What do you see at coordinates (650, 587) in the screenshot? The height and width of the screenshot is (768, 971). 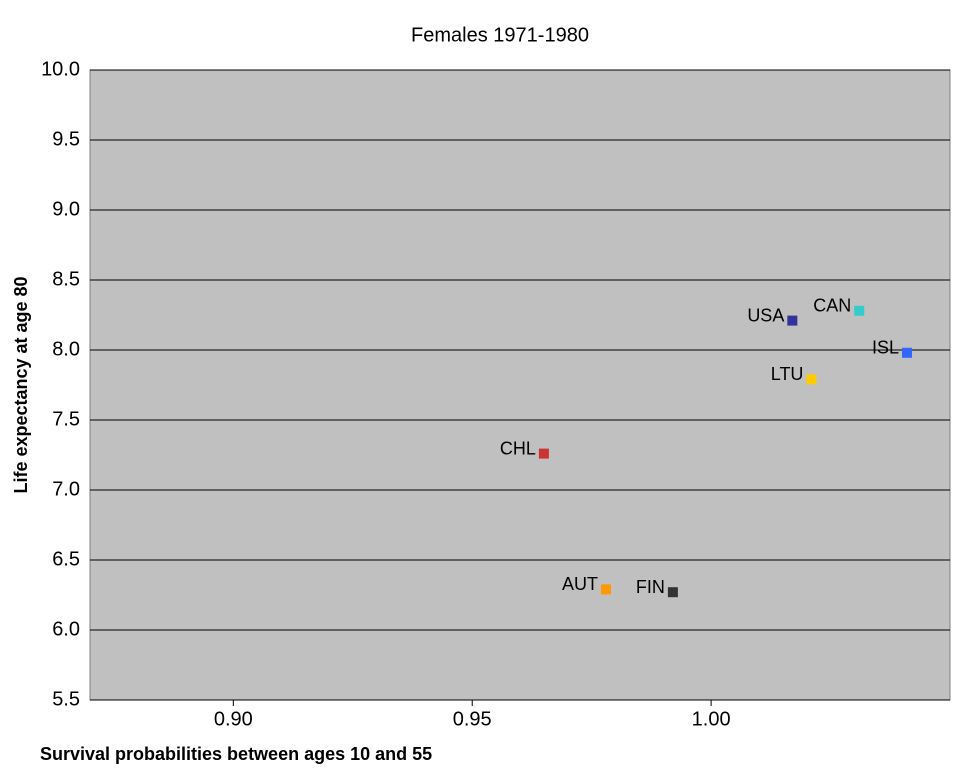 I see `point-label: FIN` at bounding box center [650, 587].